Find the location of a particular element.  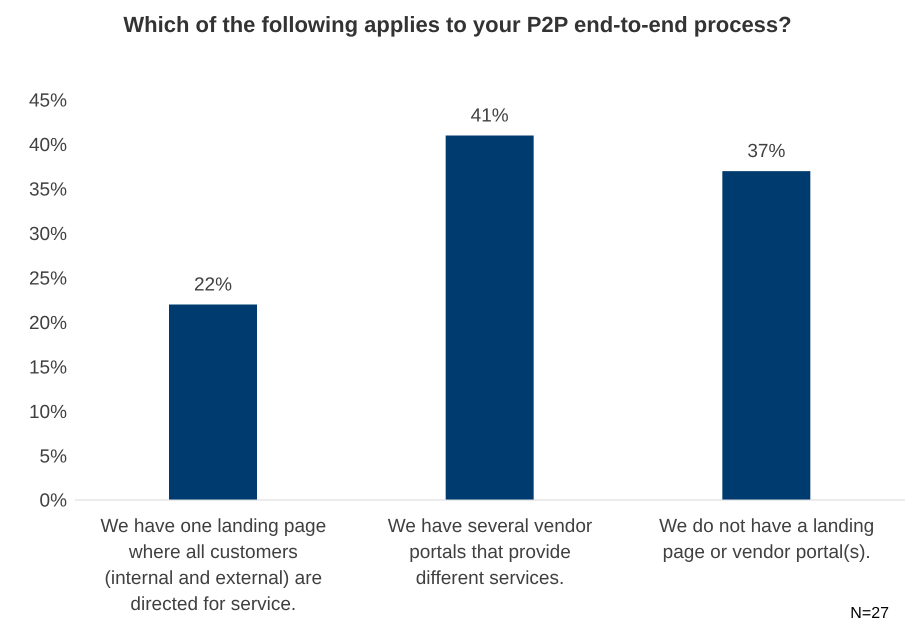

y-tick-label: 45% is located at coordinates (48, 101).